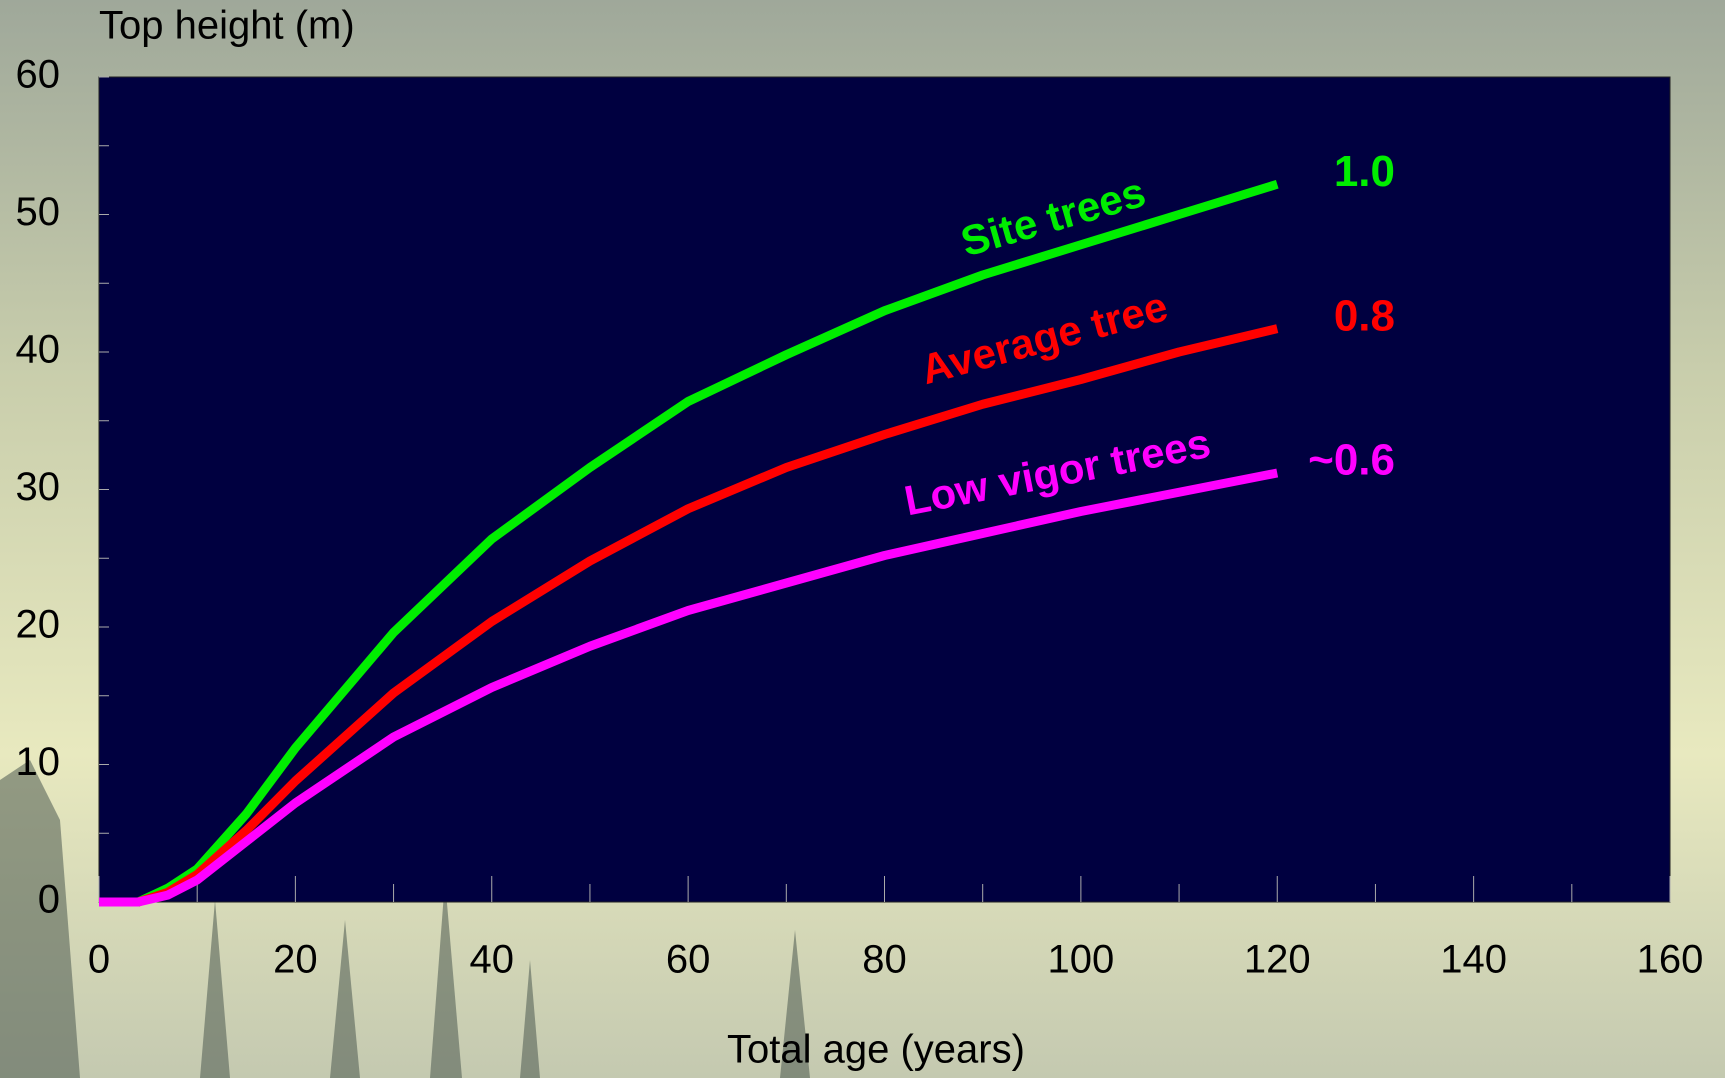 This screenshot has height=1078, width=1725. I want to click on x-tick-label: 60, so click(688, 960).